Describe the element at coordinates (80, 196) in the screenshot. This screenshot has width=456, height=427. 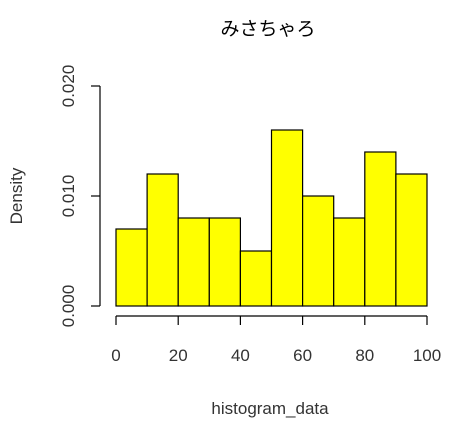
I see `y-axis: 0.000 0.010 0.020` at that location.